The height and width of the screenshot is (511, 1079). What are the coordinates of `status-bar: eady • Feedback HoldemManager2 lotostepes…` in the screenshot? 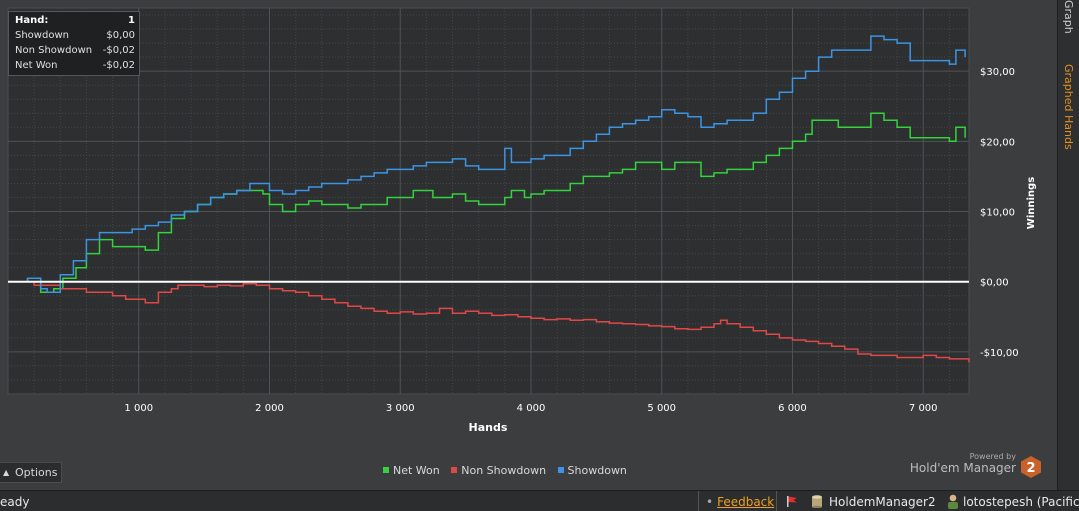 It's located at (539, 500).